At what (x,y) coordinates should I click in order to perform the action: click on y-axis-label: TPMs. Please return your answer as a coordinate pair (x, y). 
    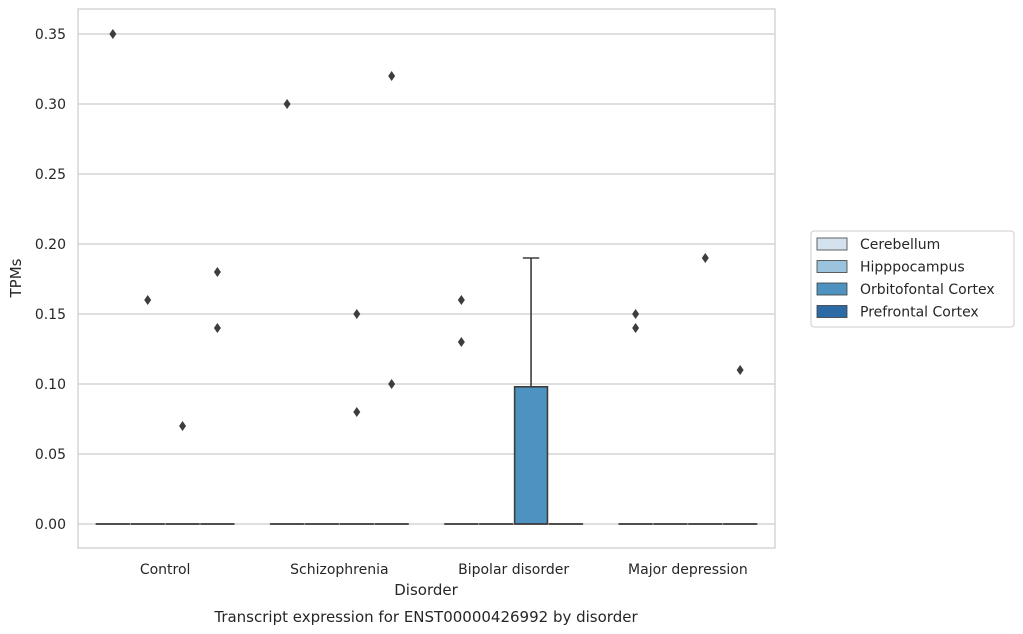
    Looking at the image, I should click on (16, 278).